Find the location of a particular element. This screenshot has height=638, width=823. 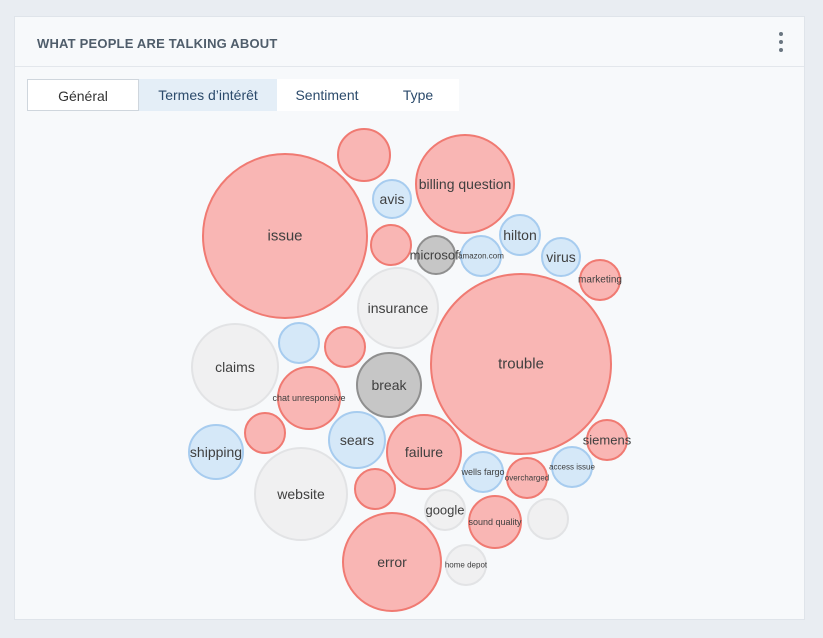

bubble-google: google is located at coordinates (445, 510).